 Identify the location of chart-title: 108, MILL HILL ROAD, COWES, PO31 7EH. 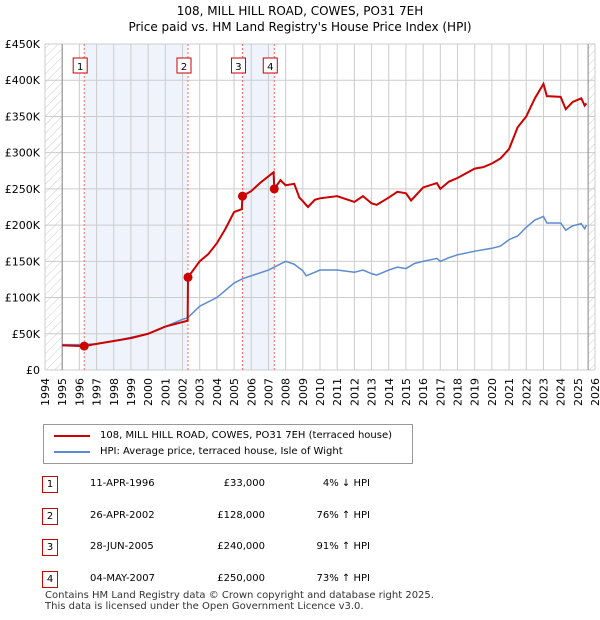
(300, 11).